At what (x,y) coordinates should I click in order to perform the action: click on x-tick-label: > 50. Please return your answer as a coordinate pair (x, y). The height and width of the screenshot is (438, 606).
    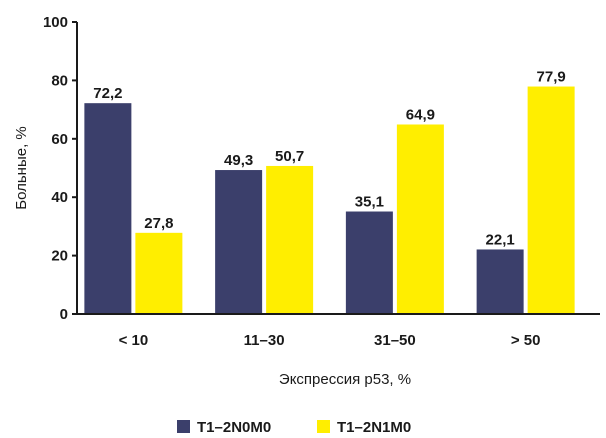
    Looking at the image, I should click on (526, 340).